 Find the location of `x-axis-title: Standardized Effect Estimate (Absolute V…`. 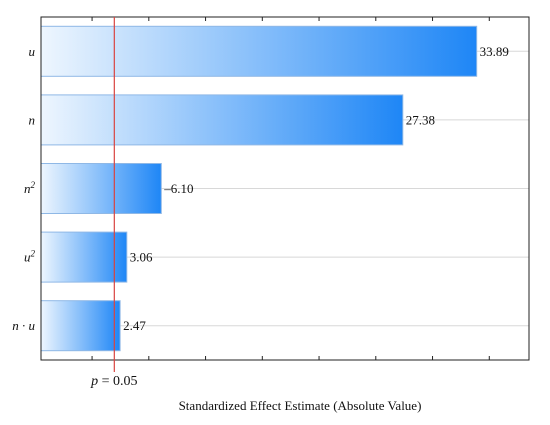

x-axis-title: Standardized Effect Estimate (Absolute V… is located at coordinates (300, 405).